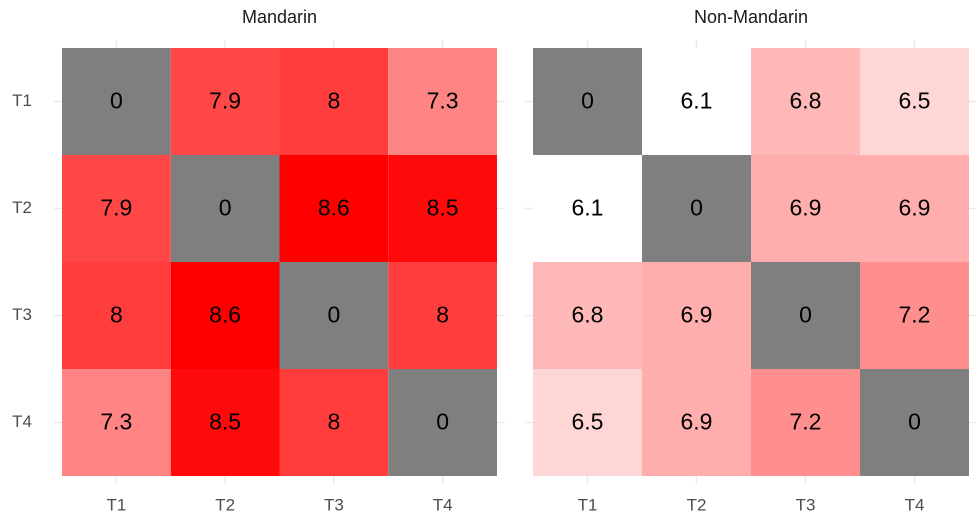  I want to click on y-tick-label: T3, so click(22, 314).